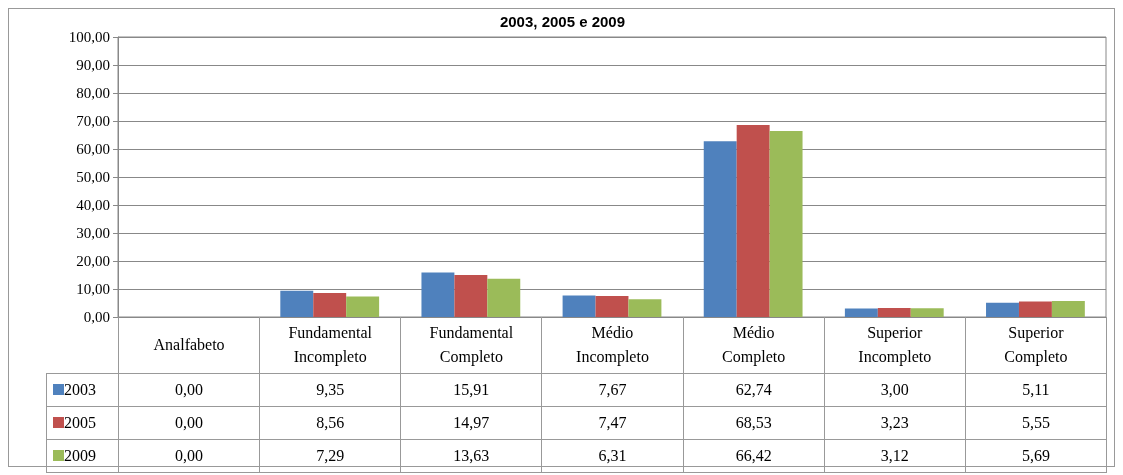 This screenshot has width=1123, height=475. I want to click on y-tick-label: 60,00, so click(93, 149).